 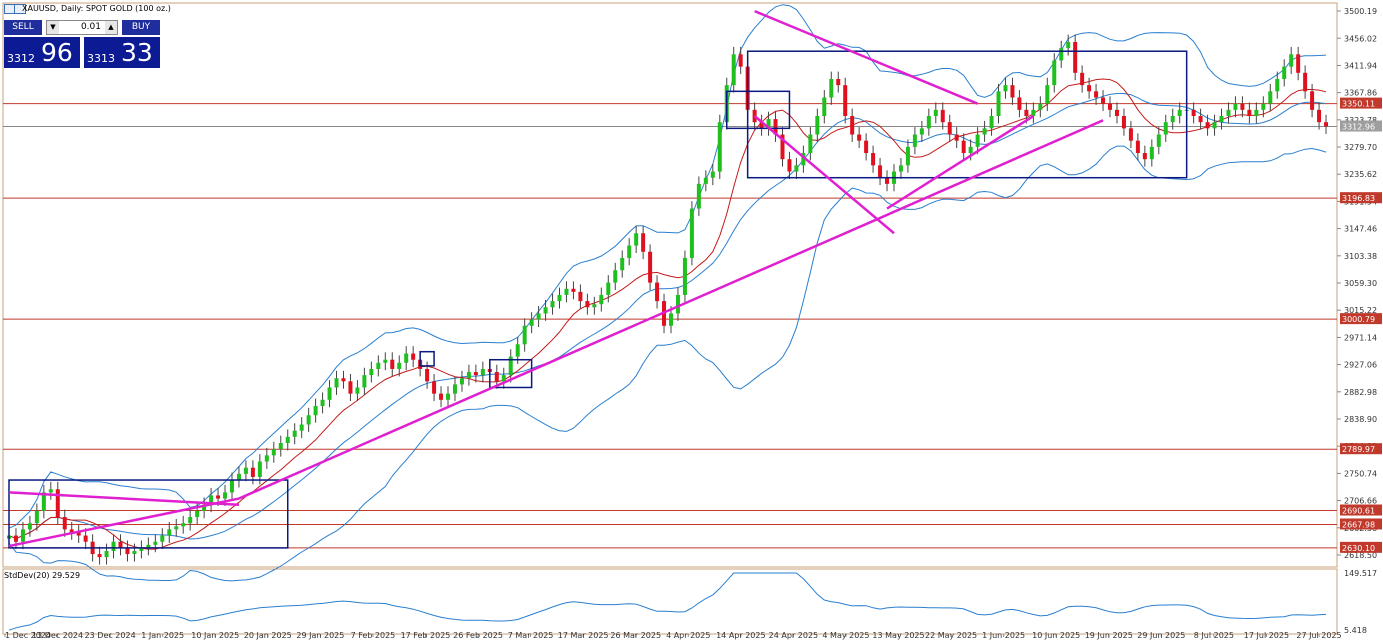 What do you see at coordinates (1358, 524) in the screenshot?
I see `level-price-label: 2667.98` at bounding box center [1358, 524].